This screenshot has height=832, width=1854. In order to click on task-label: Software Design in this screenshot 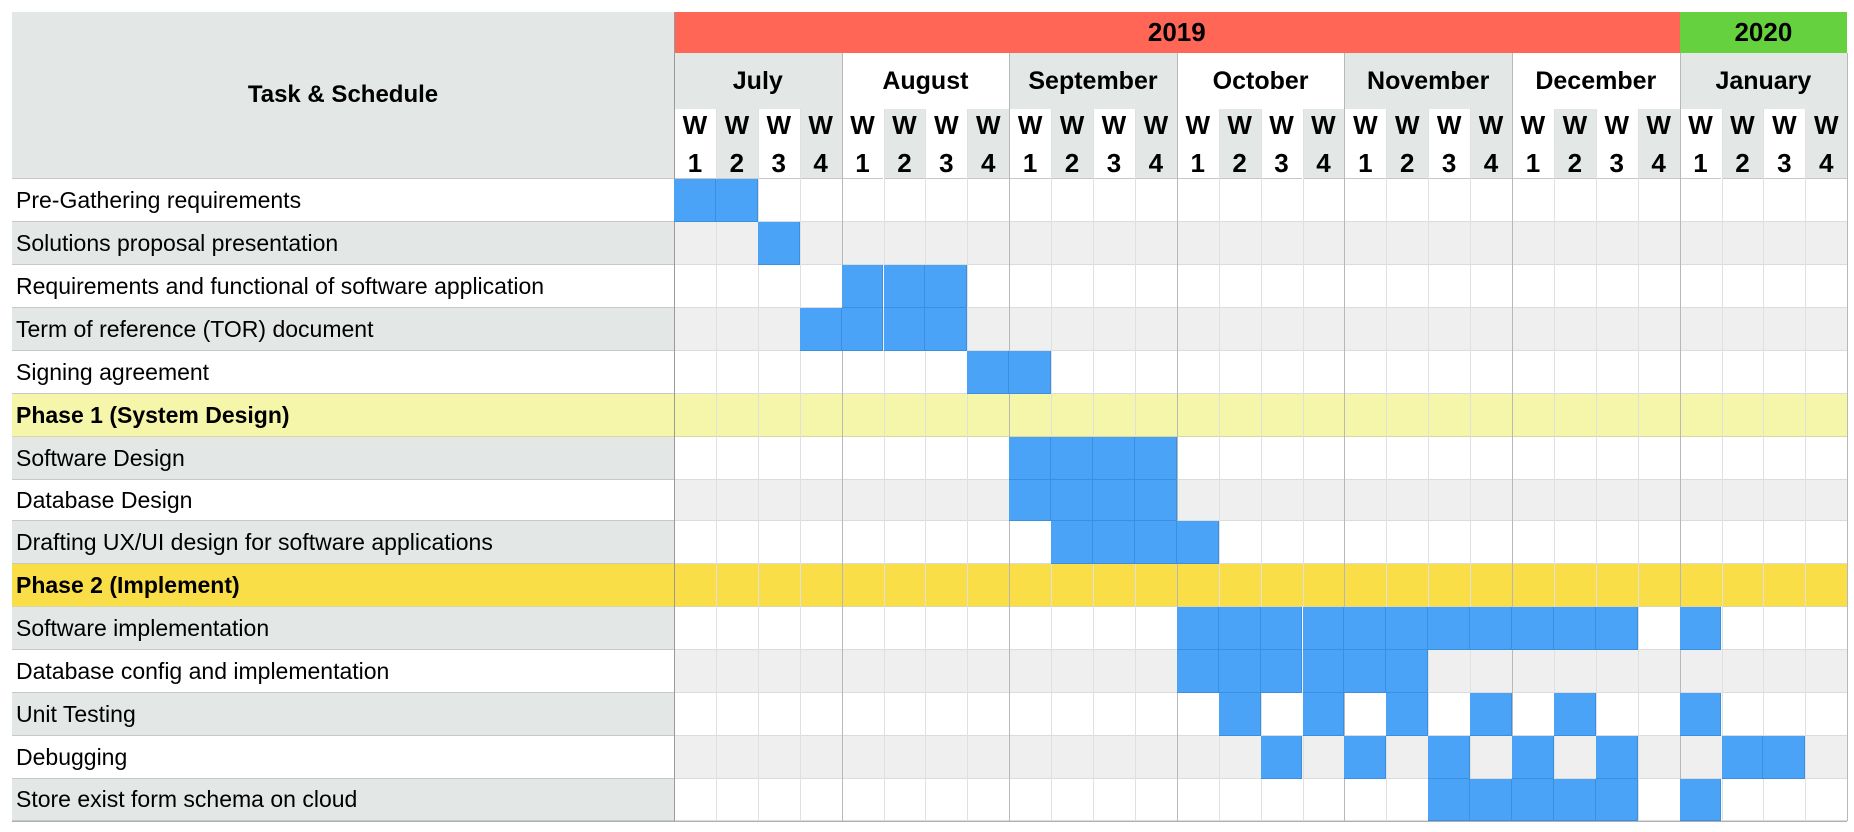, I will do `click(343, 458)`.